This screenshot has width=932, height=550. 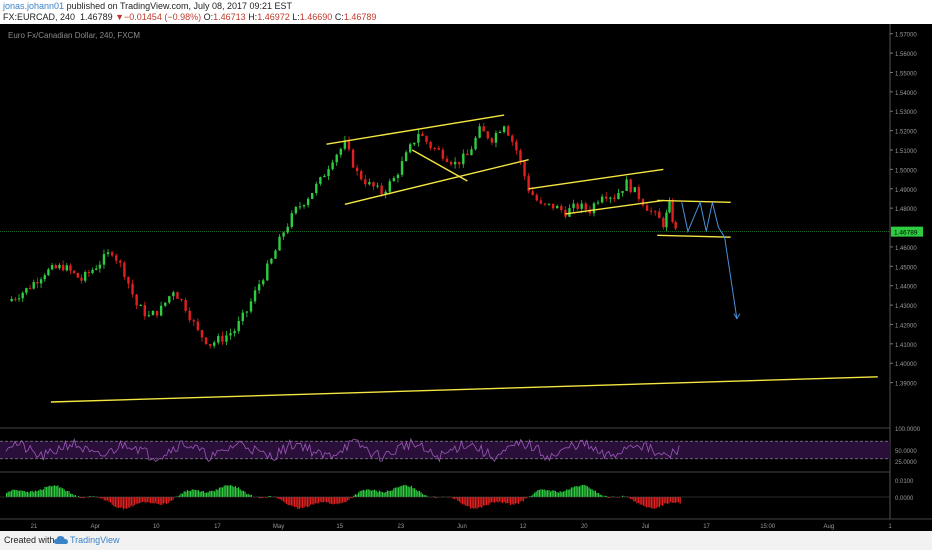 What do you see at coordinates (906, 307) in the screenshot?
I see `price-tick-label: 1.43000` at bounding box center [906, 307].